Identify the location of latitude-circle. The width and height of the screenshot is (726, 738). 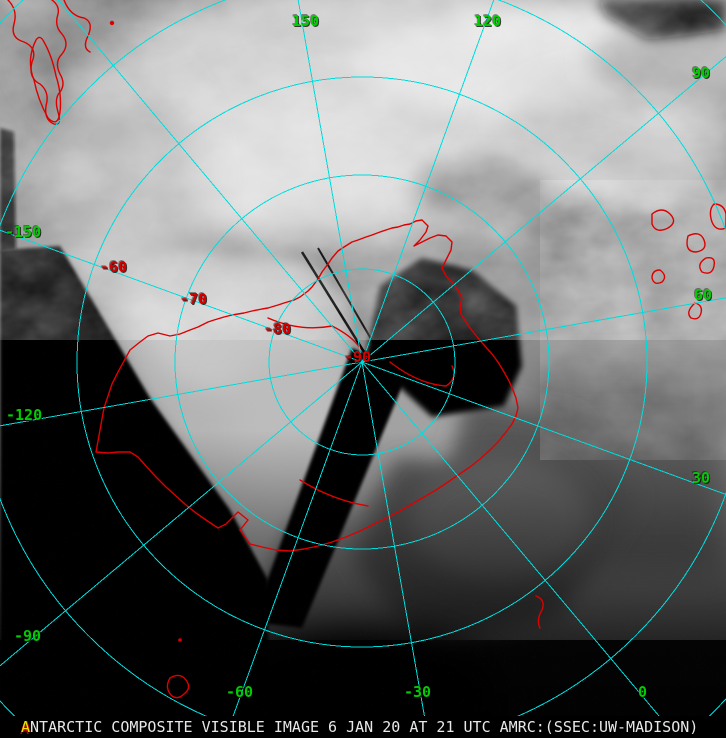
(362, 362).